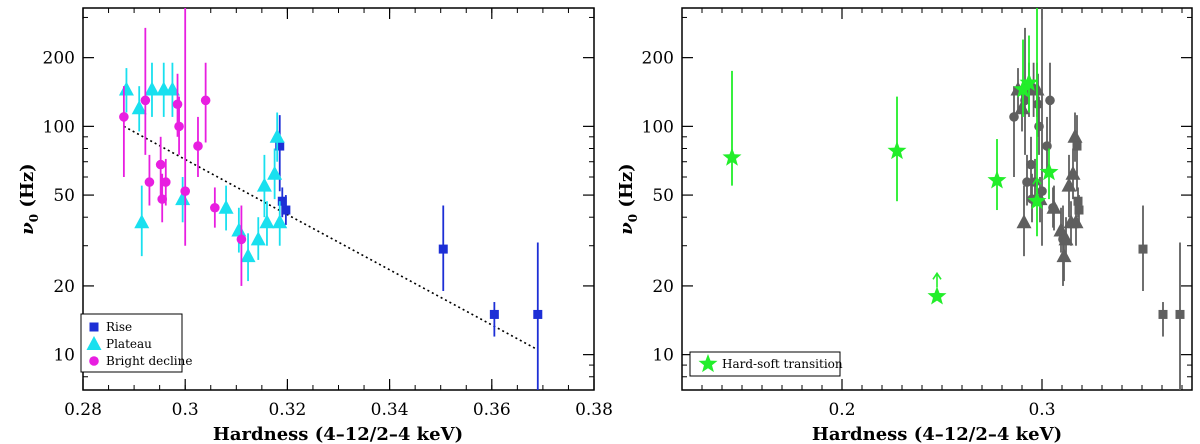 Image resolution: width=1200 pixels, height=444 pixels. I want to click on right-y-axis-subscript: 0, so click(633, 218).